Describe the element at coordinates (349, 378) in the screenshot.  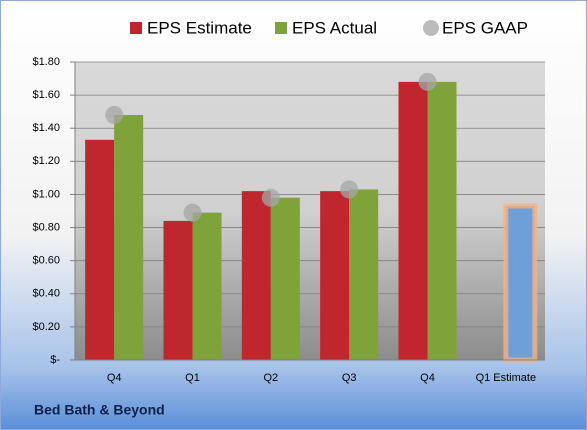
I see `x-tick-label: Q3` at that location.